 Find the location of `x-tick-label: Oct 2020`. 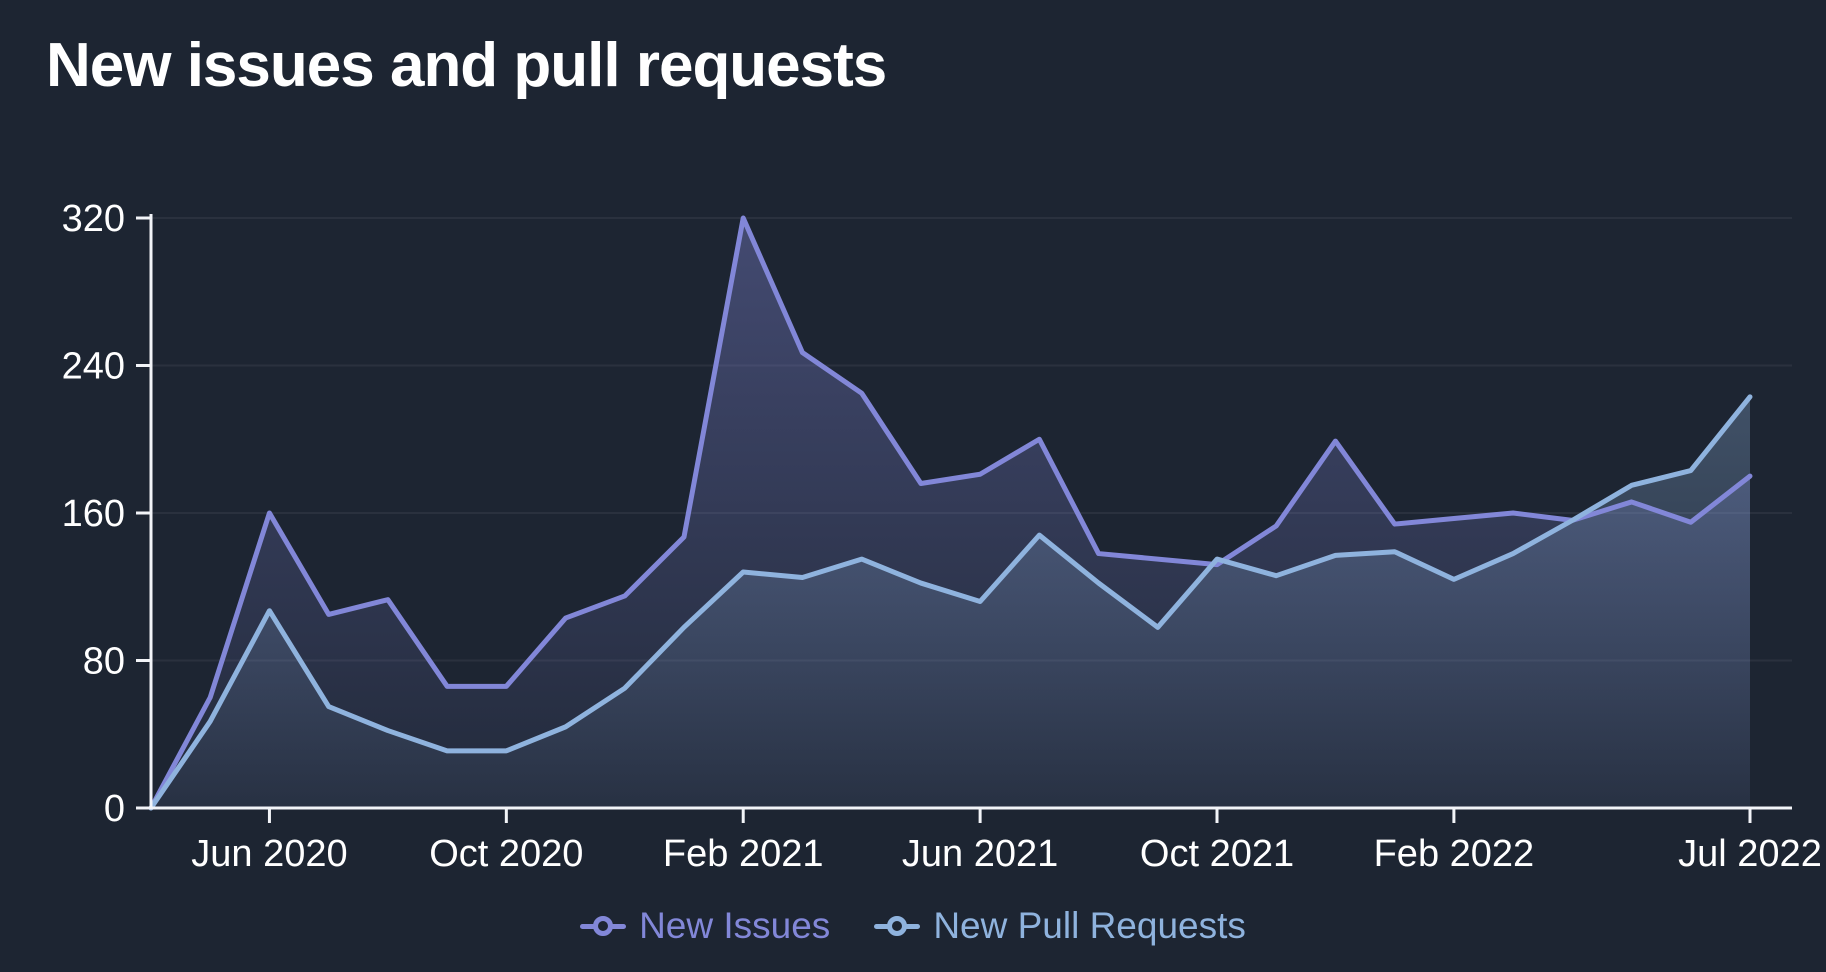

x-tick-label: Oct 2020 is located at coordinates (506, 854).